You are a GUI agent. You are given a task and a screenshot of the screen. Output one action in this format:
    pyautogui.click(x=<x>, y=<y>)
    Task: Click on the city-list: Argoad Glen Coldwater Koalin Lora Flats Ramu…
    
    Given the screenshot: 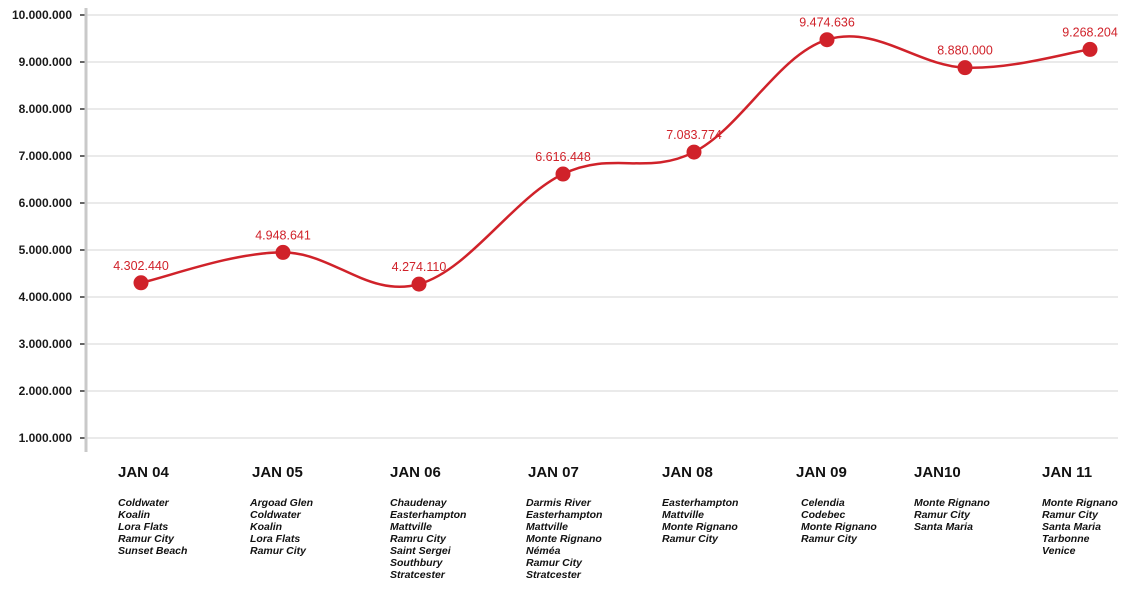 What is the action you would take?
    pyautogui.click(x=311, y=527)
    